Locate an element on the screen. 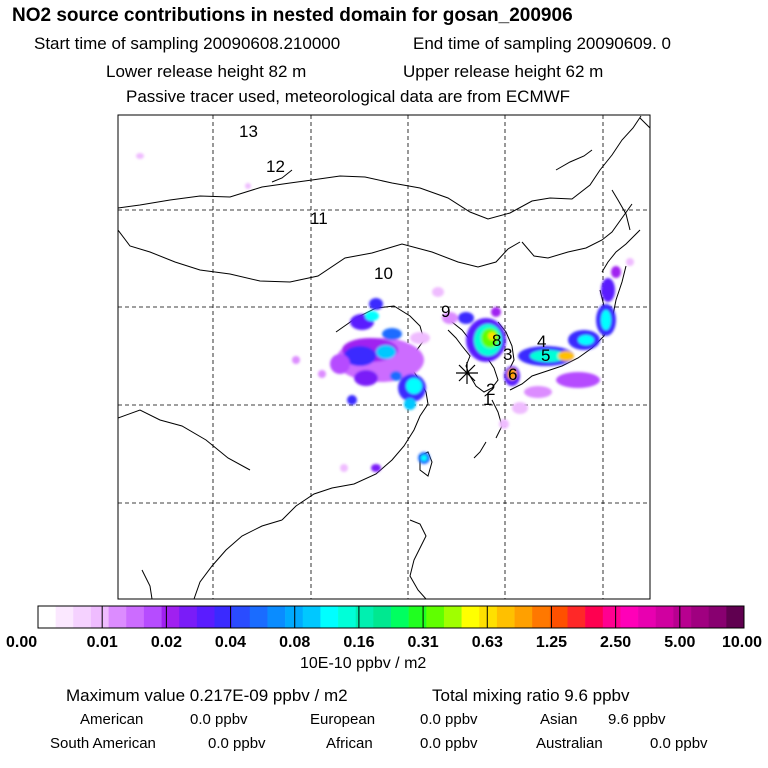  region-name-european: European is located at coordinates (343, 719).